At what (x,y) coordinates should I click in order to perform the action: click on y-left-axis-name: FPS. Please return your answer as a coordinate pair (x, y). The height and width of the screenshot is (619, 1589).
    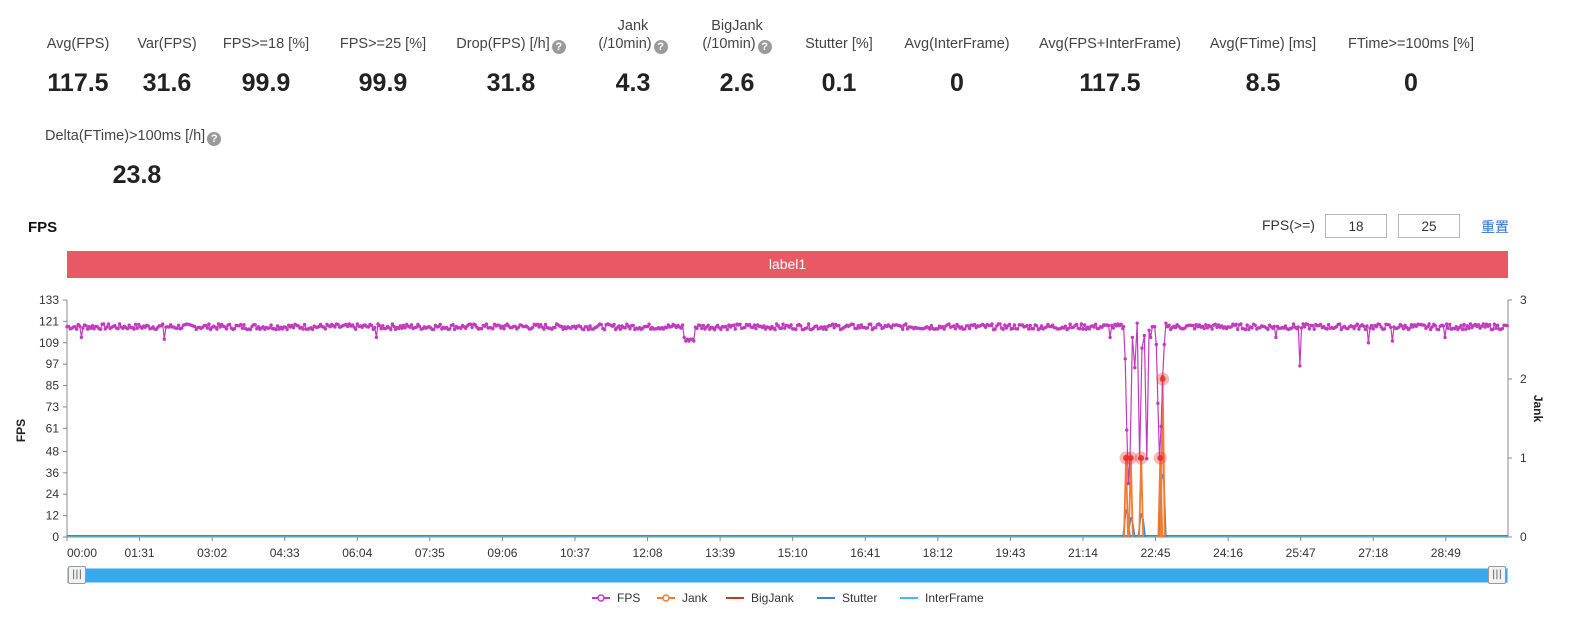
    Looking at the image, I should click on (21, 430).